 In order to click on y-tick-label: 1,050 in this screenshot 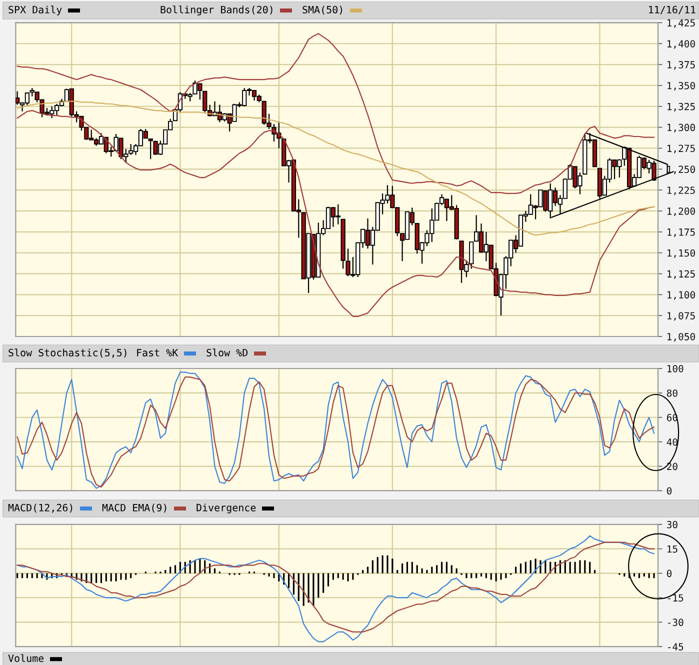, I will do `click(681, 337)`.